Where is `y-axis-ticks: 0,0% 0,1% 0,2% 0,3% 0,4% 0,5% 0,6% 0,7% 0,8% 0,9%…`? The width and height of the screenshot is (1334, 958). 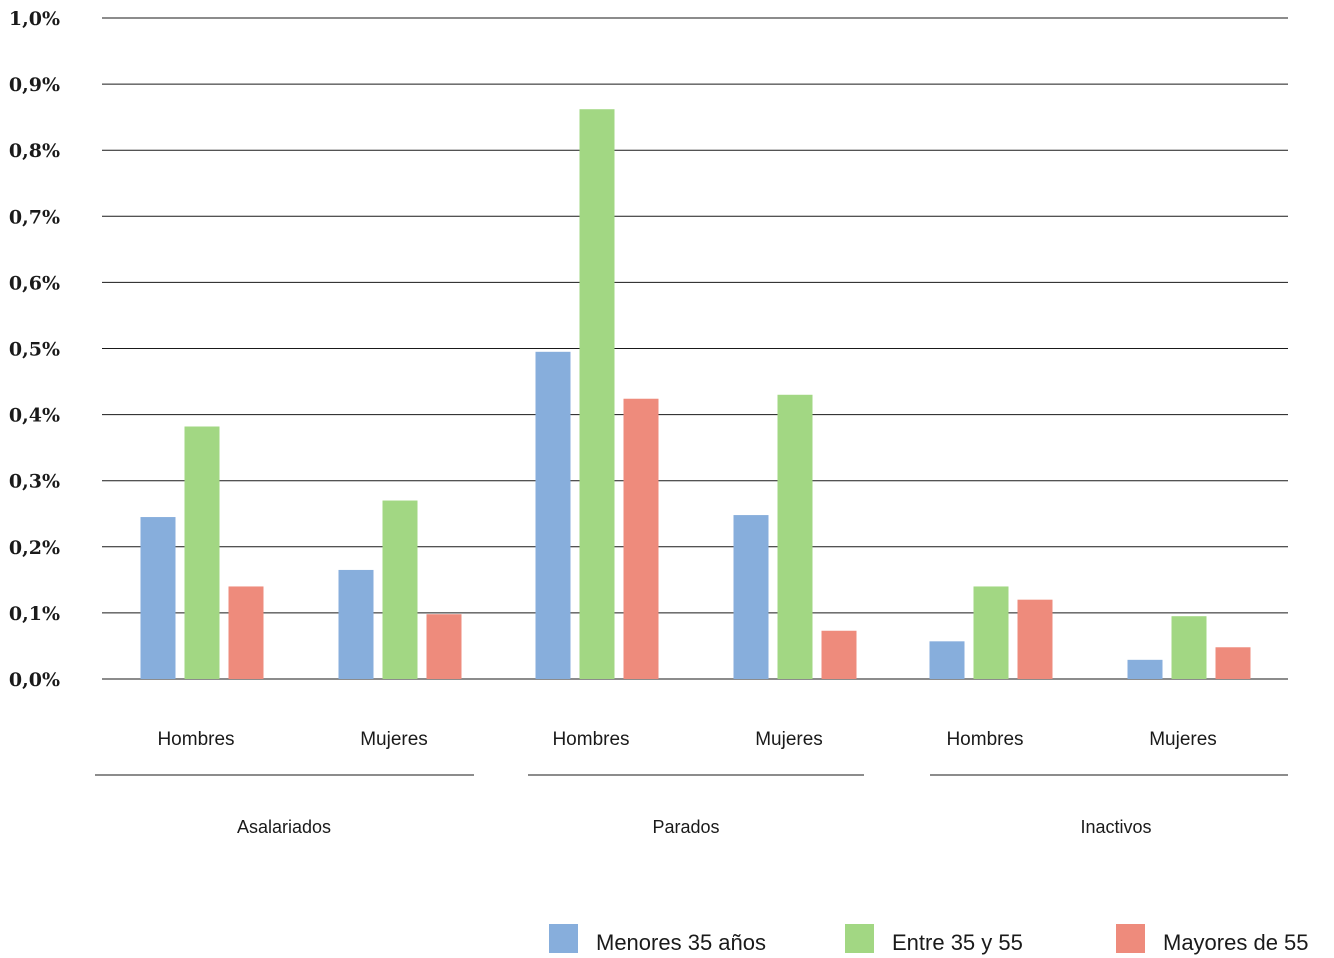
y-axis-ticks: 0,0% 0,1% 0,2% 0,3% 0,4% 0,5% 0,6% 0,7% 0,8% 0,9%… is located at coordinates (34, 349).